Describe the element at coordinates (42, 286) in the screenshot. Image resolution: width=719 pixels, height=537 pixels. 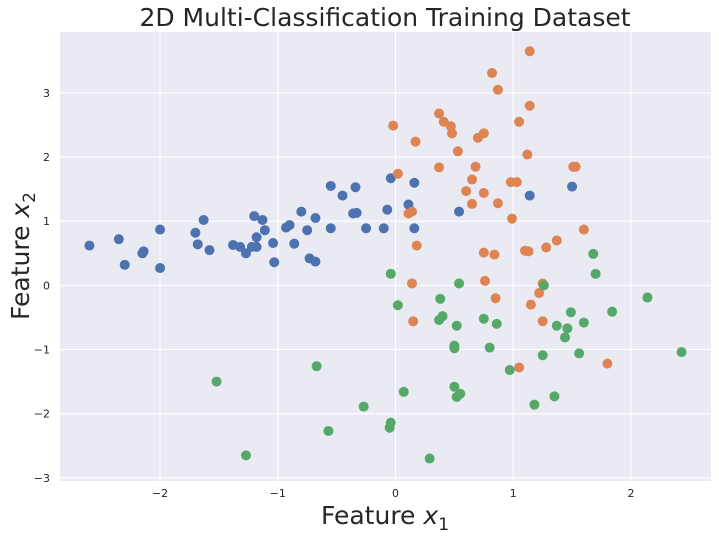
I see `y-tick-labels: −3 −2 −1 0 1 2 3` at that location.